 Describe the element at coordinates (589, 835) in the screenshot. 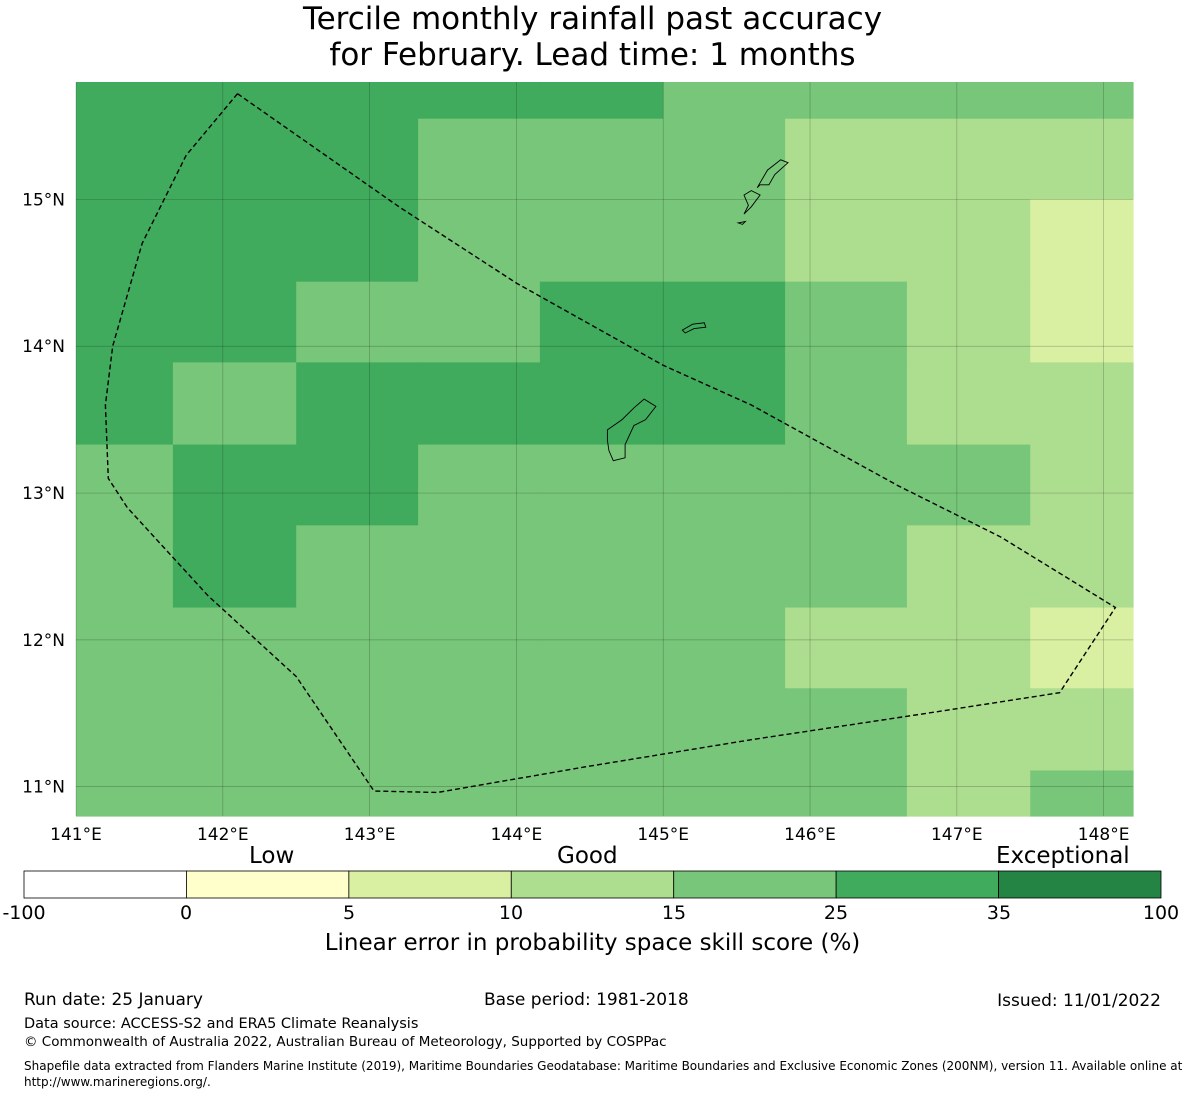

I see `longitude-labels: 141°E 142°E 143°E 144°E 145°E 146°E 147°E 148°E` at that location.